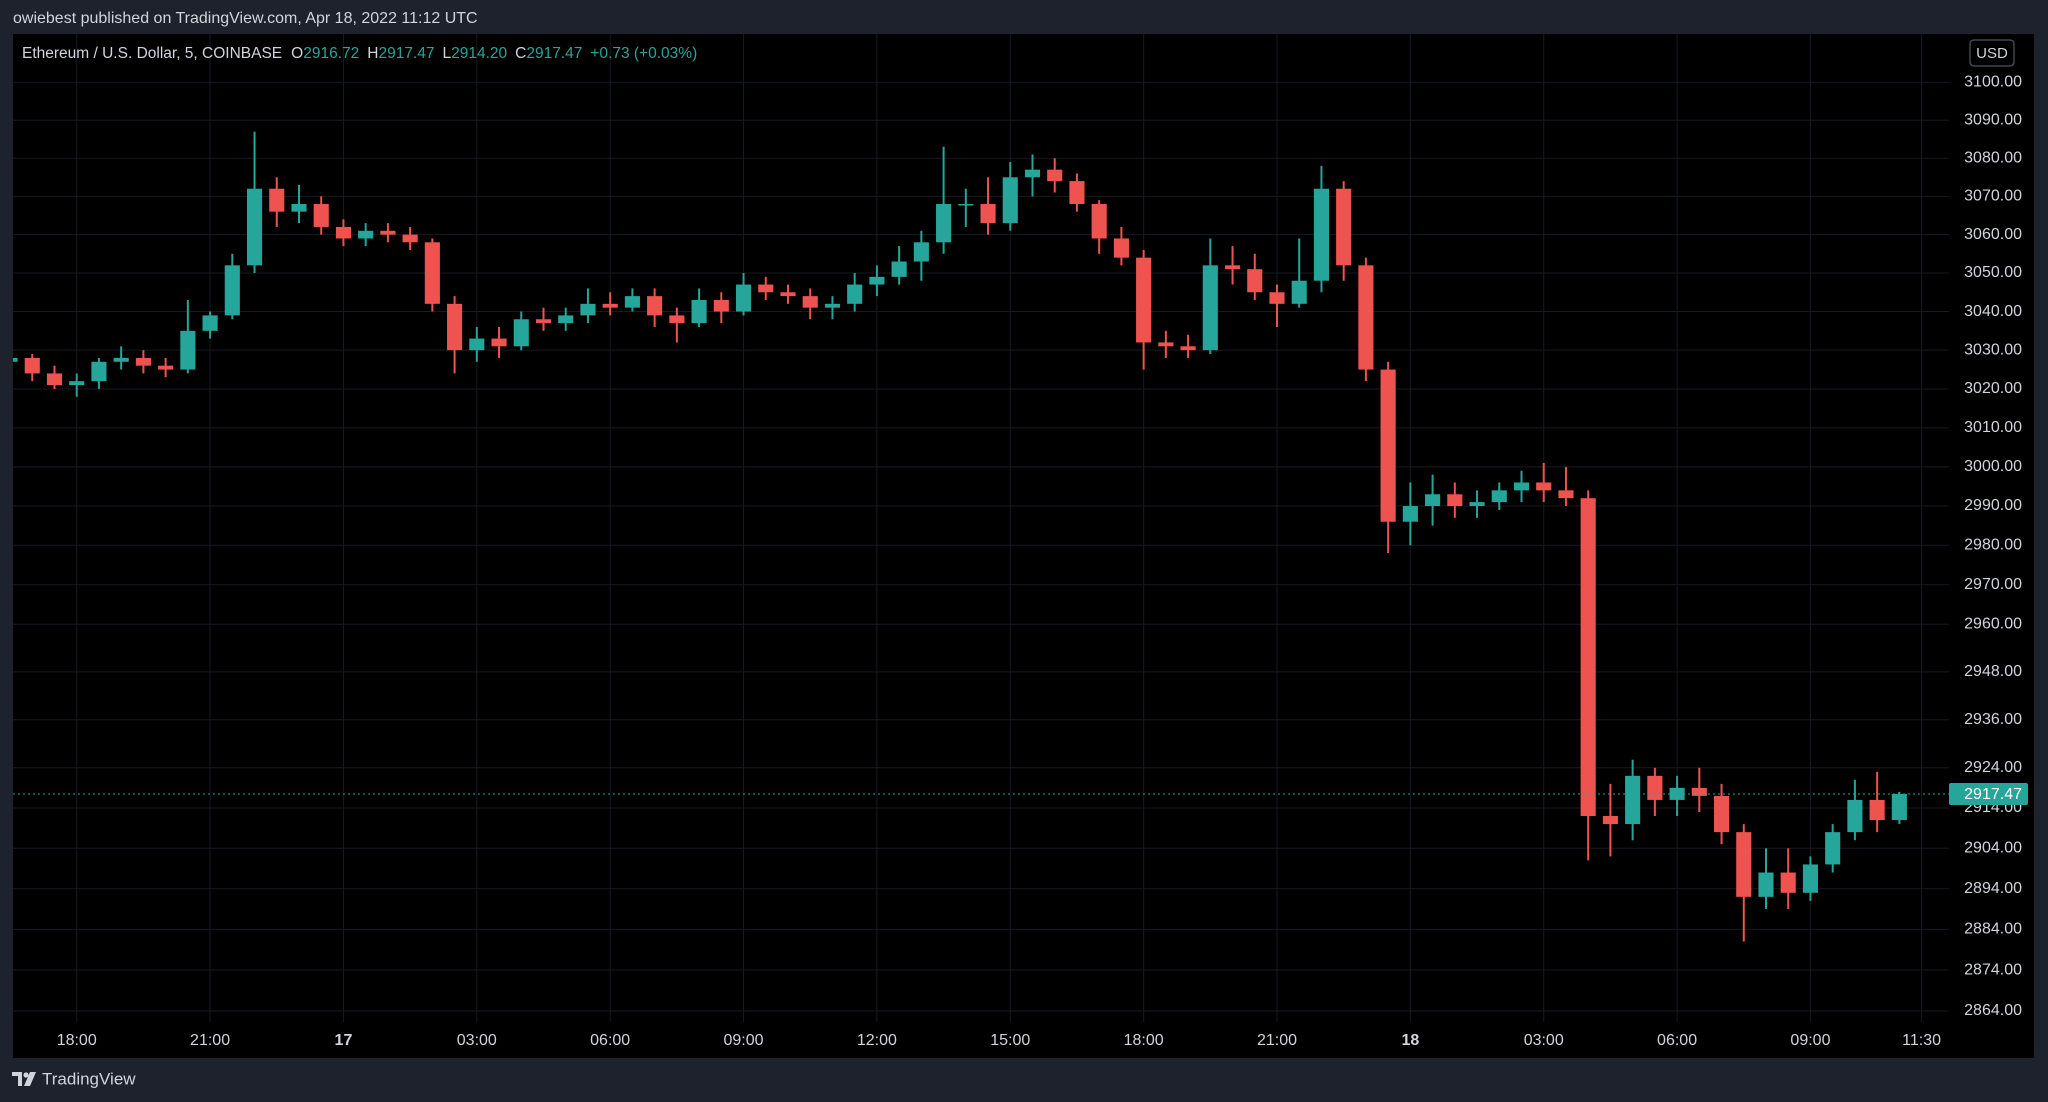 This screenshot has height=1102, width=2048. Describe the element at coordinates (372, 53) in the screenshot. I see `legend-key: H` at that location.